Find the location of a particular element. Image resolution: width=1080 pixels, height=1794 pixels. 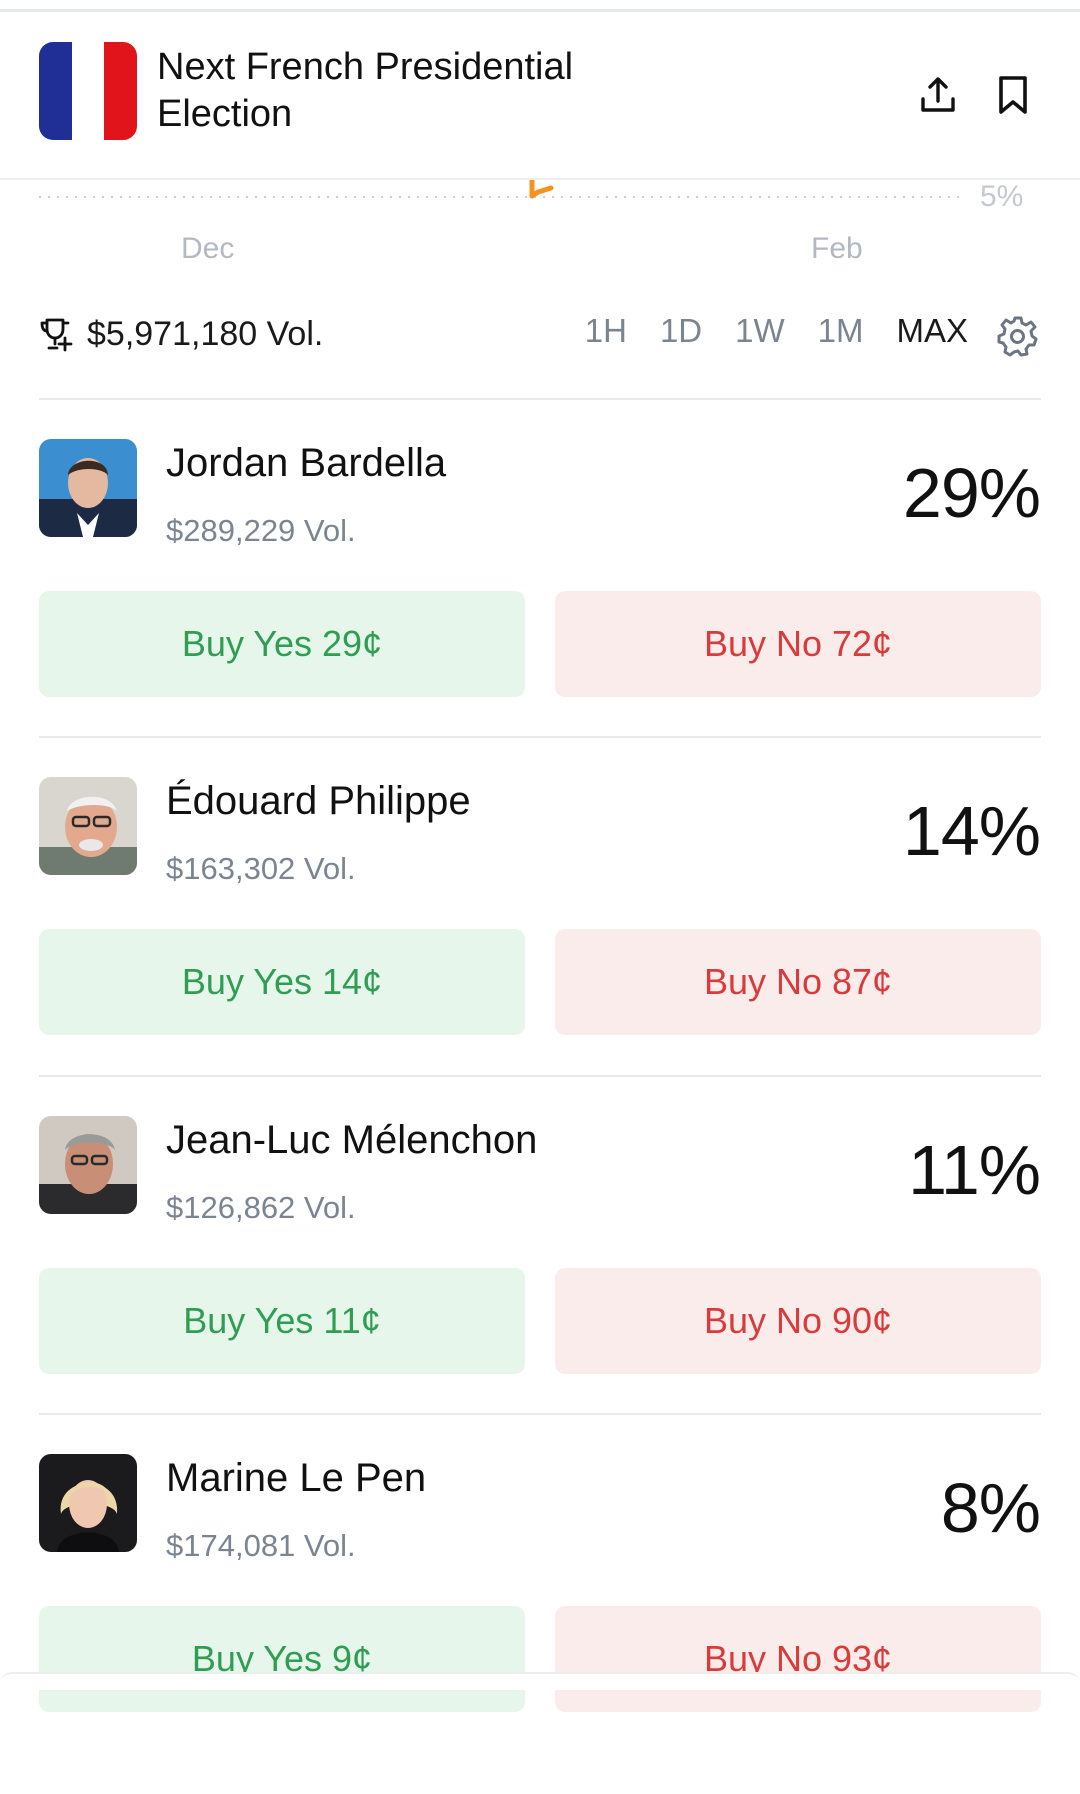

candidate-volume: $163,302 Vol. is located at coordinates (261, 868).